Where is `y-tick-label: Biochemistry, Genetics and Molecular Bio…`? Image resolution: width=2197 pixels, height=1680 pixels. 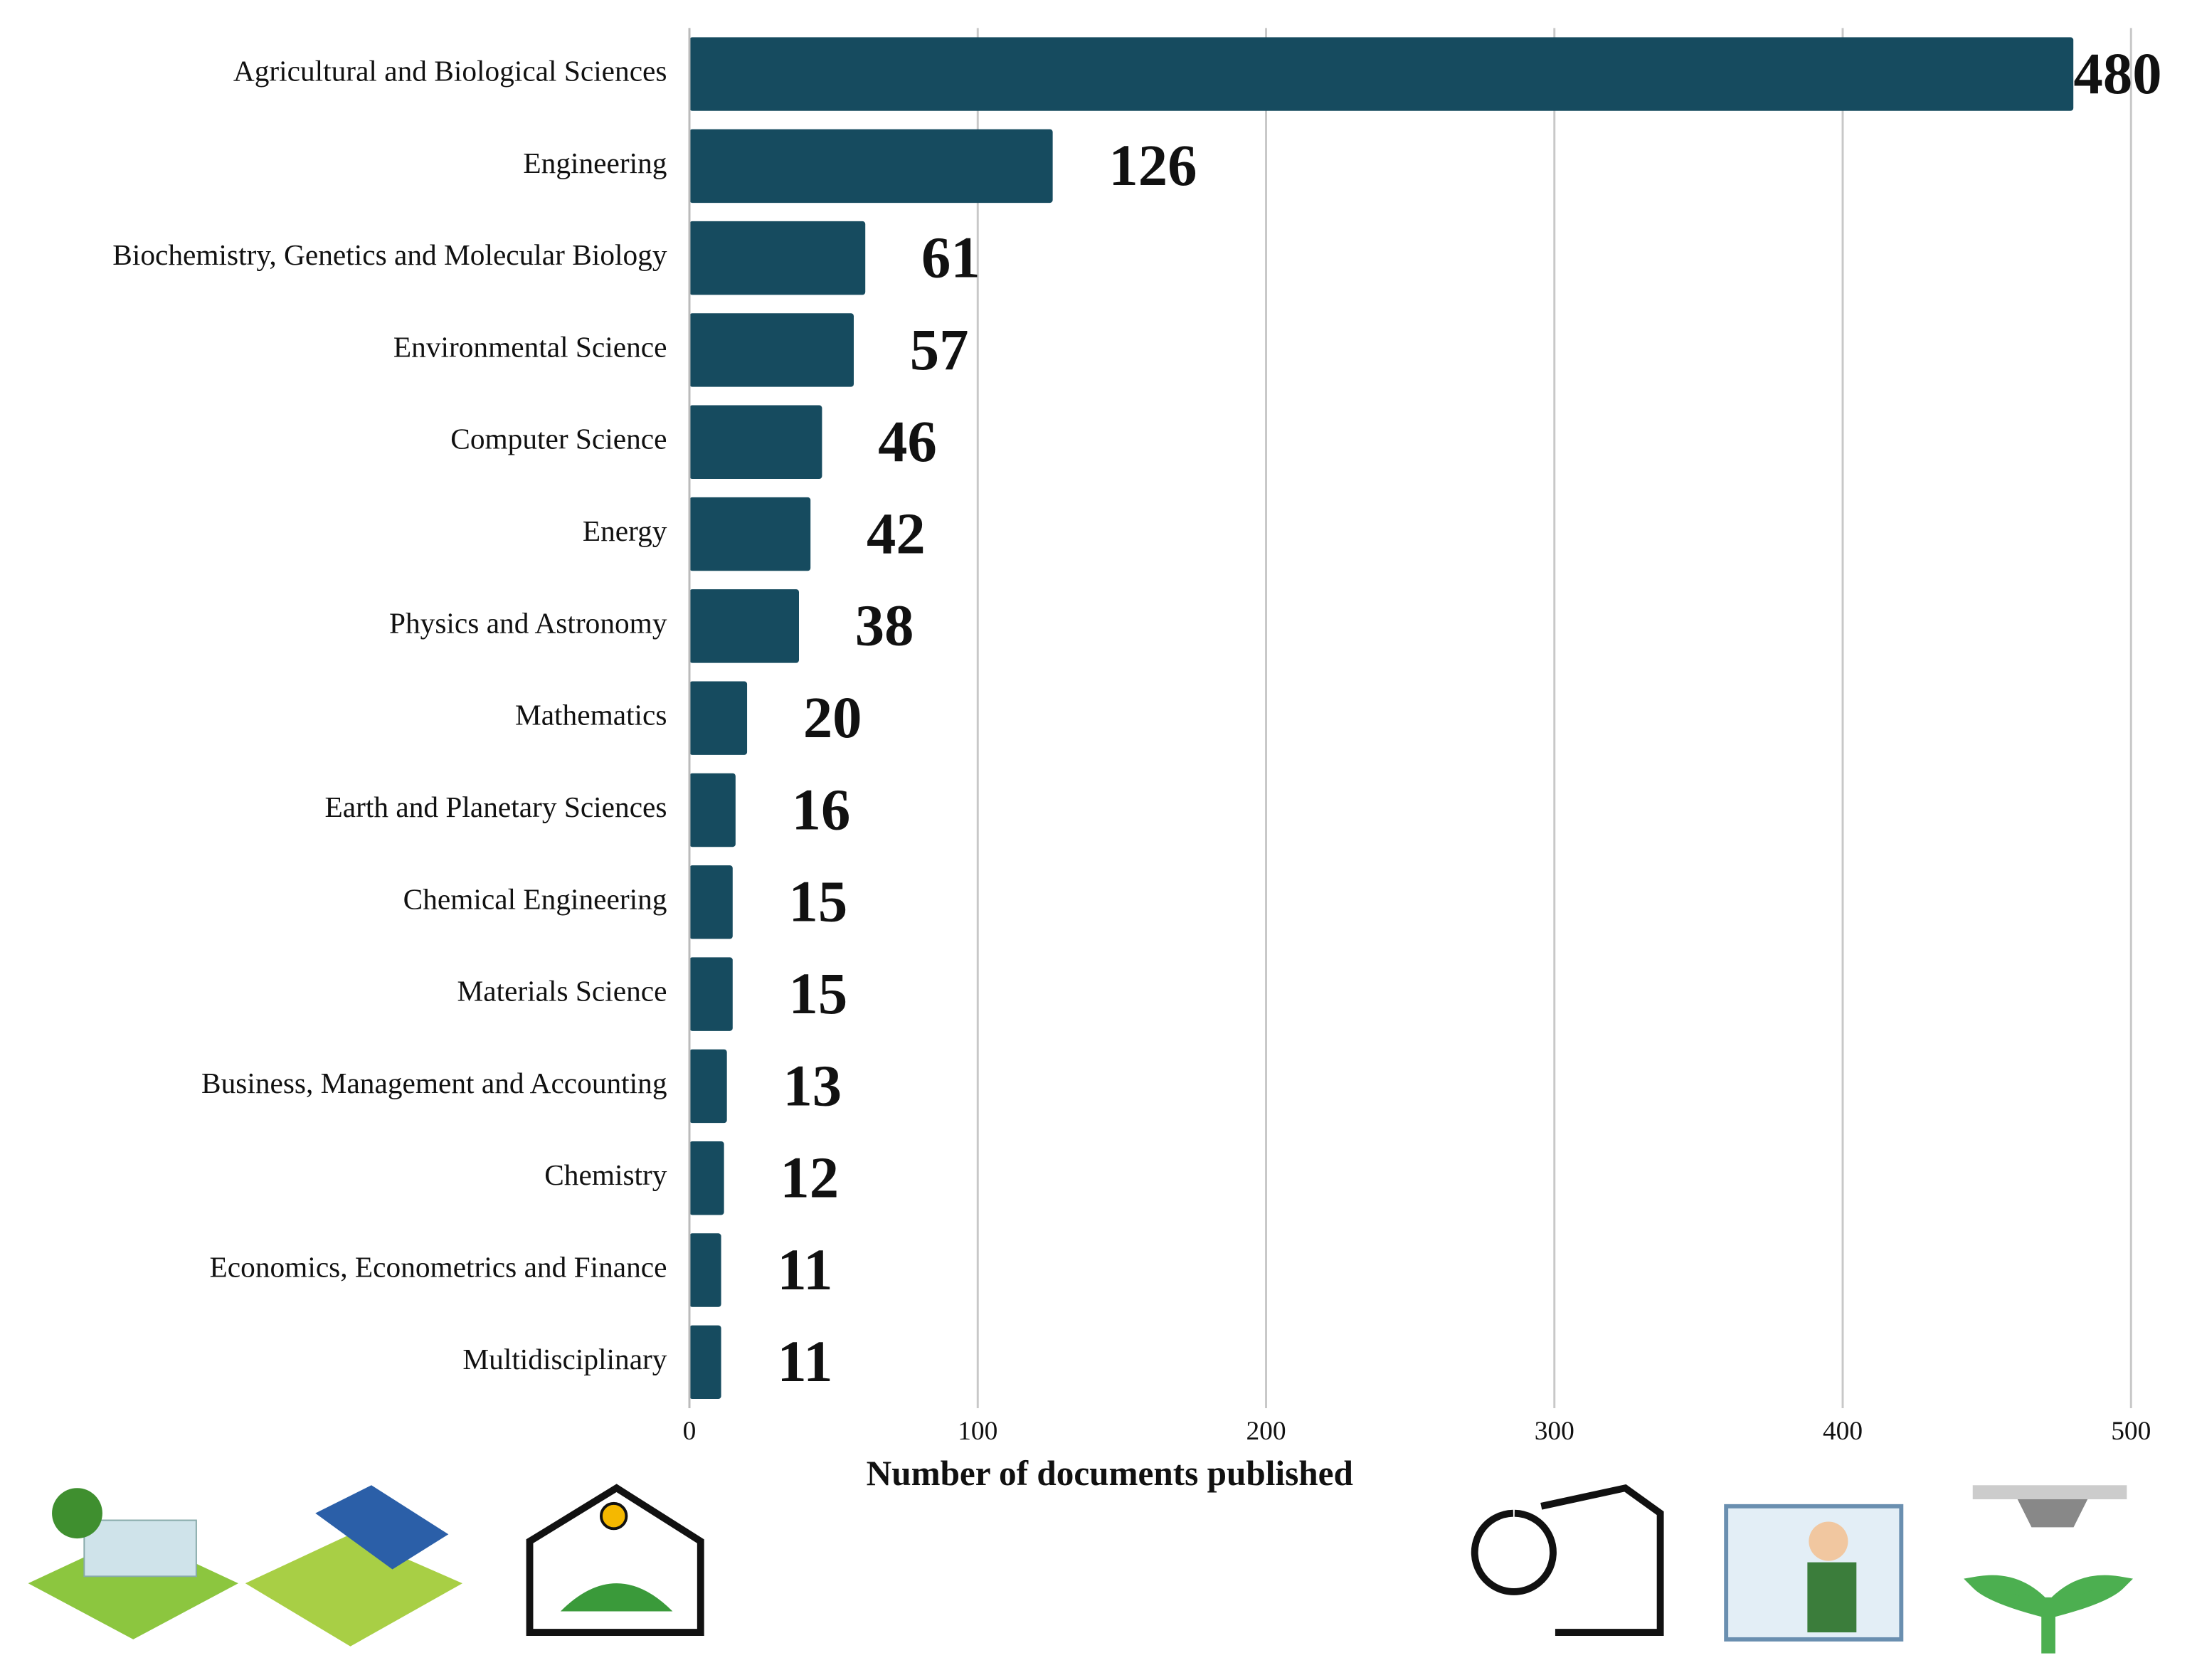 y-tick-label: Biochemistry, Genetics and Molecular Bio… is located at coordinates (389, 254).